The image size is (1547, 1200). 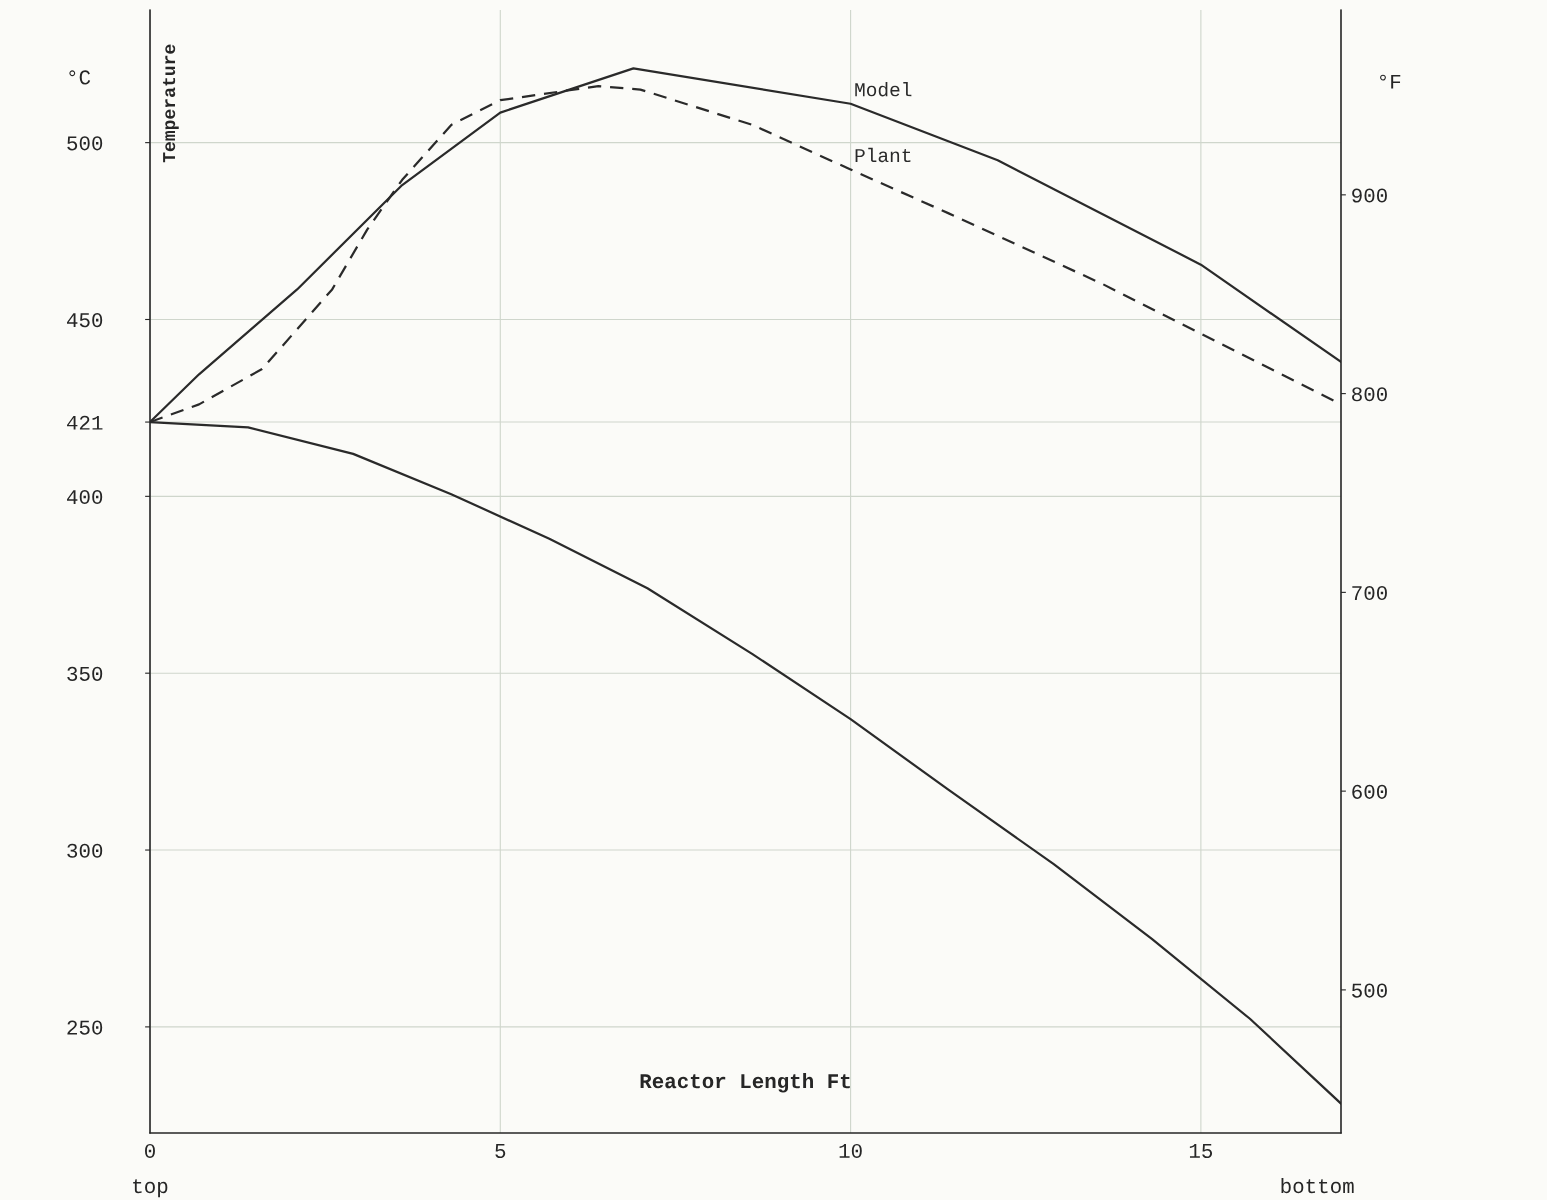 What do you see at coordinates (1369, 195) in the screenshot?
I see `y2-tick-label: 900` at bounding box center [1369, 195].